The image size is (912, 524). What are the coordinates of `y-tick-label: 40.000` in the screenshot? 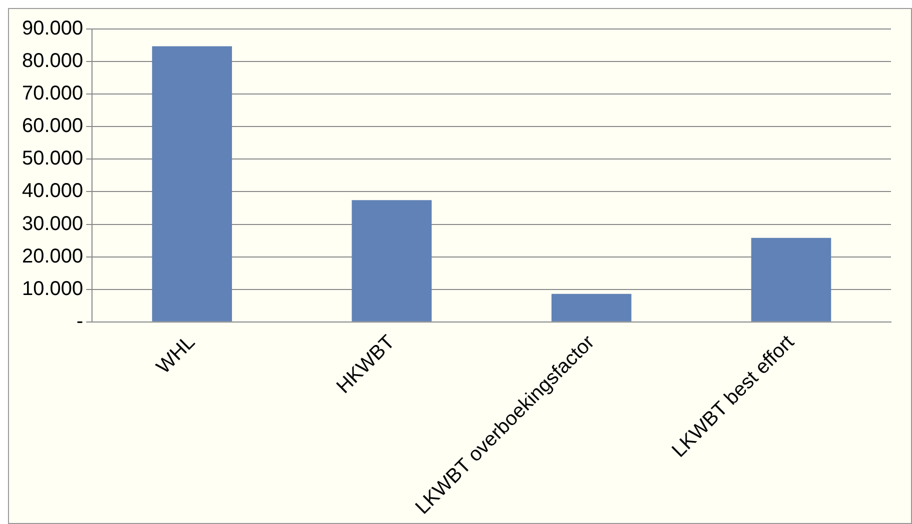 It's located at (53, 191).